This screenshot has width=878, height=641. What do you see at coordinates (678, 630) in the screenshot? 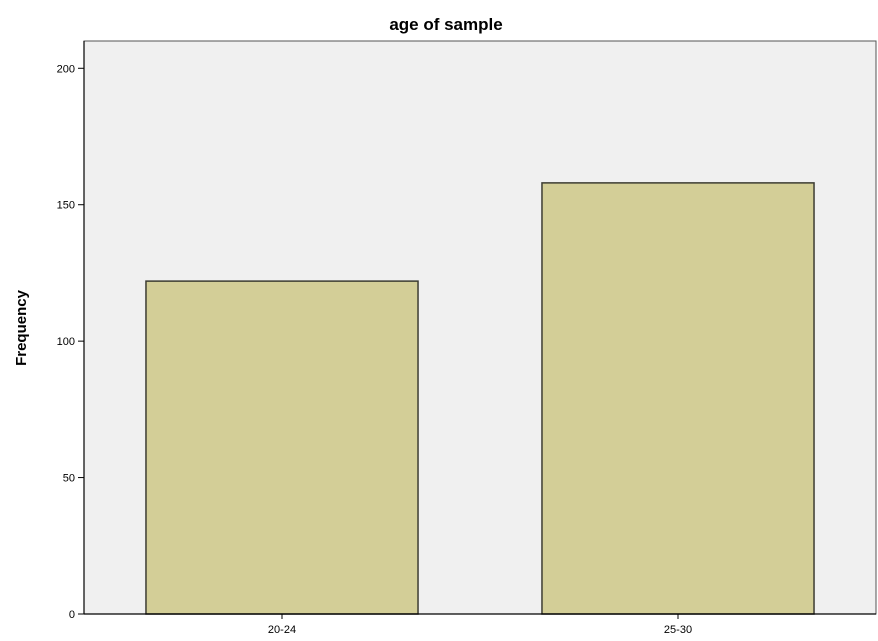
I see `x-tick-label-25-30: 25-30` at bounding box center [678, 630].